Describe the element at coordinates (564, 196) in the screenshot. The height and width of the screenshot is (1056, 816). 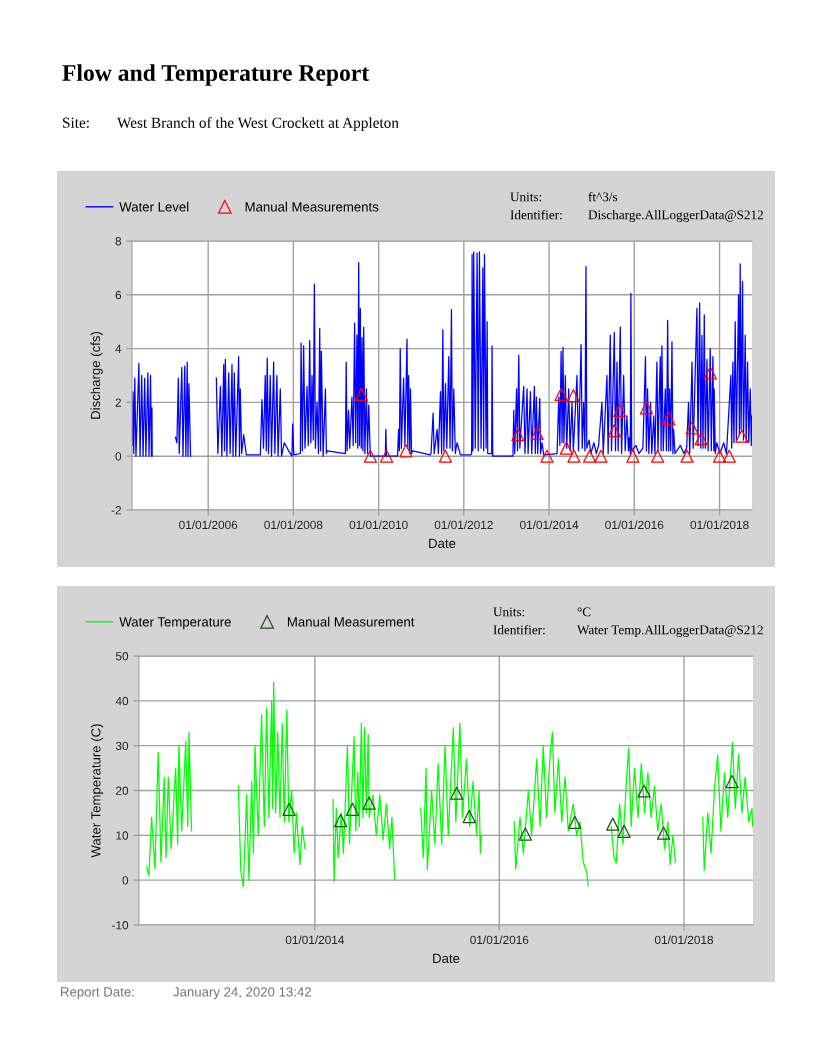
I see `text: Units: ft^3/s` at that location.